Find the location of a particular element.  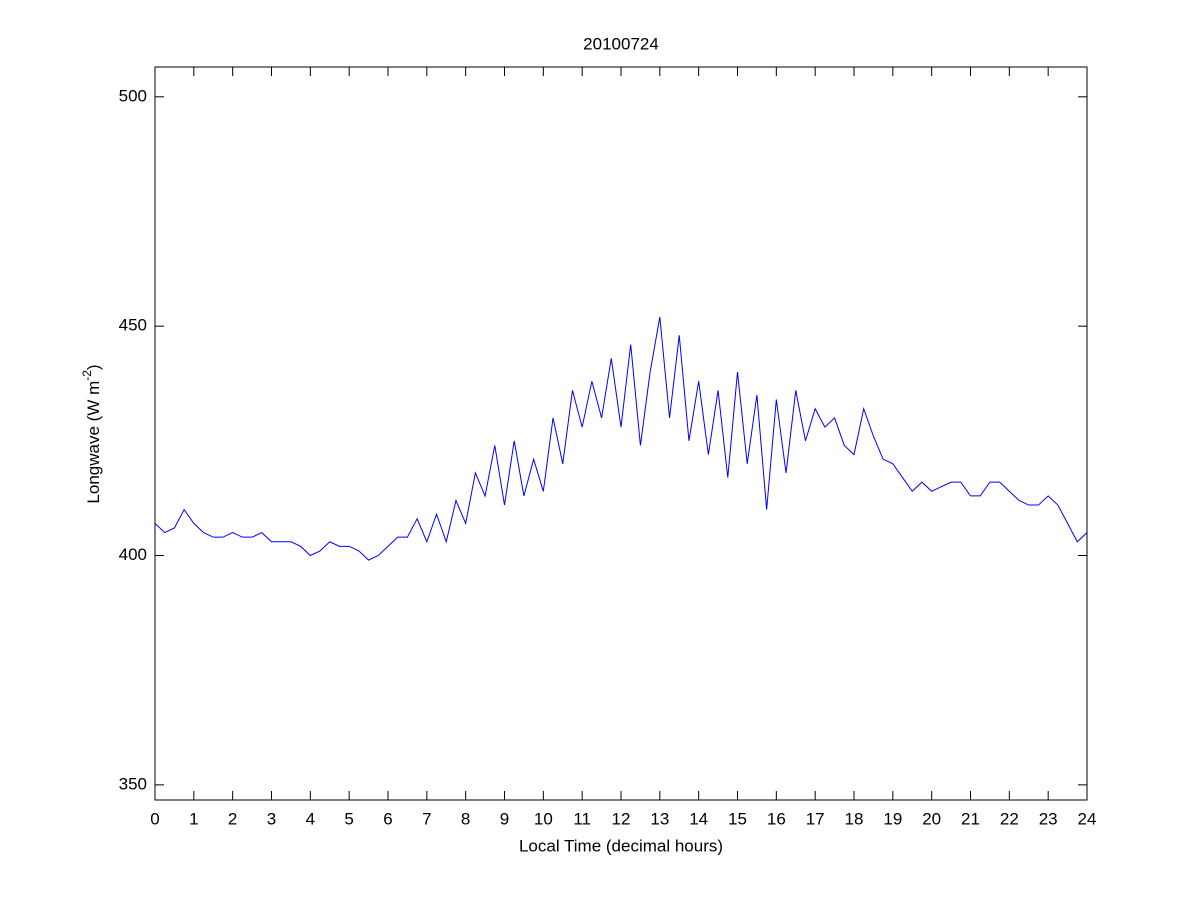

x-tick-label: 24 is located at coordinates (1087, 818).